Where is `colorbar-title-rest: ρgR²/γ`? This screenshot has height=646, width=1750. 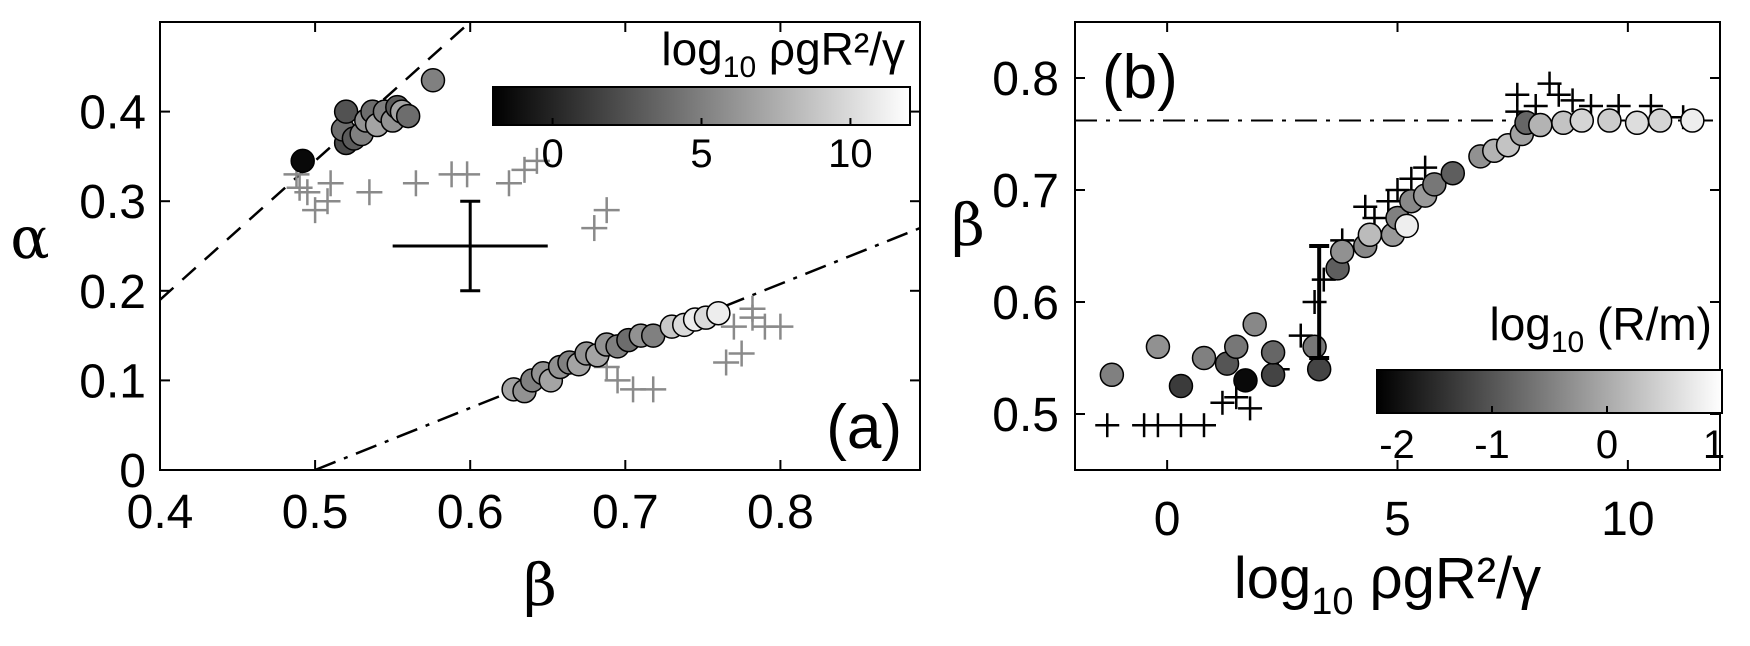
colorbar-title-rest: ρgR²/γ is located at coordinates (830, 49).